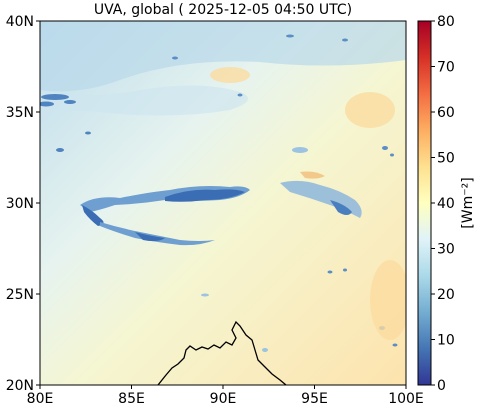  Describe the element at coordinates (446, 68) in the screenshot. I see `colorbar-tick-label: 70` at that location.